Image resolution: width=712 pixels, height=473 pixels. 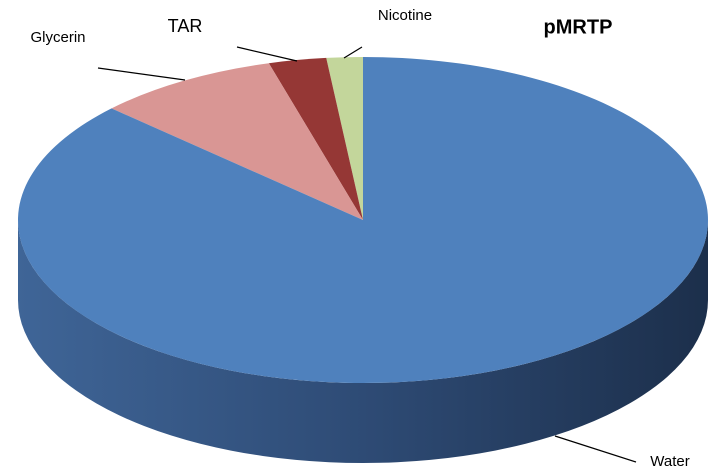 What do you see at coordinates (578, 27) in the screenshot?
I see `chart-title: pMRTP` at bounding box center [578, 27].